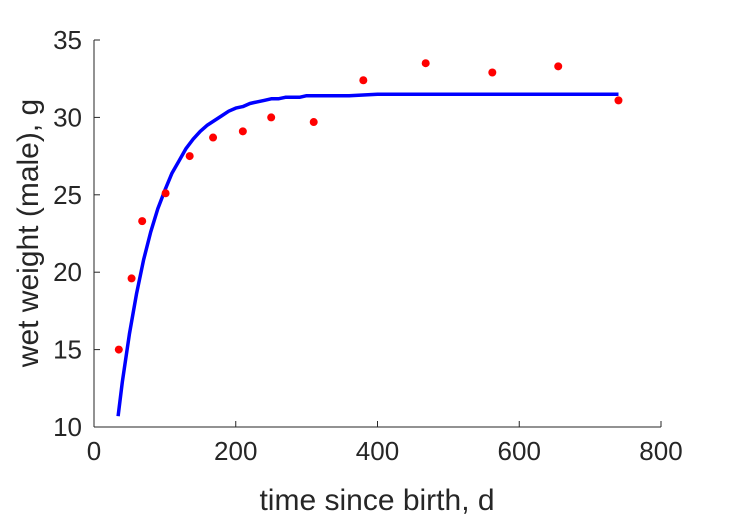 This screenshot has height=521, width=729. Describe the element at coordinates (235, 451) in the screenshot. I see `x-tick-label: 200` at that location.